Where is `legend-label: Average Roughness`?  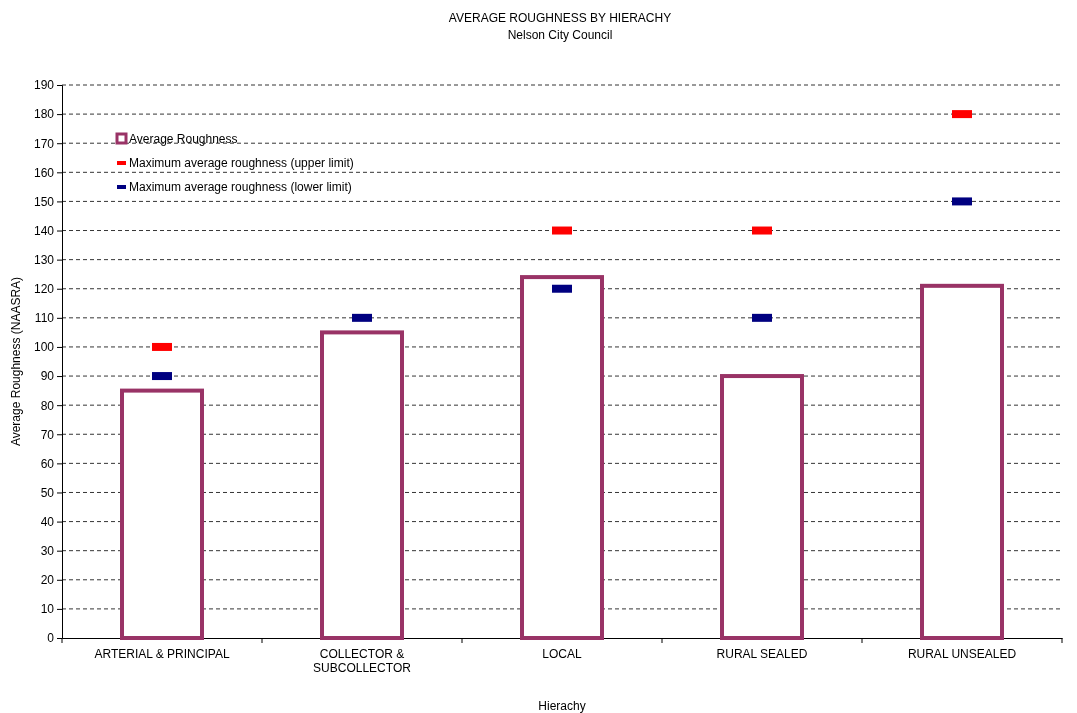 legend-label: Average Roughness is located at coordinates (183, 139).